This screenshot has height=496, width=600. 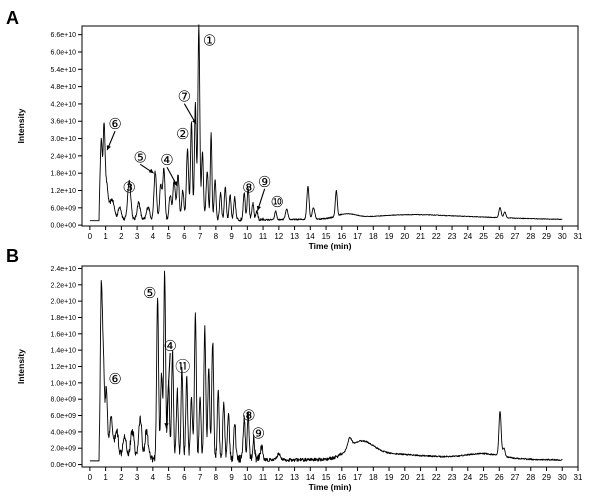 What do you see at coordinates (64, 383) in the screenshot?
I see `y-tick-label: 1.0e+10` at bounding box center [64, 383].